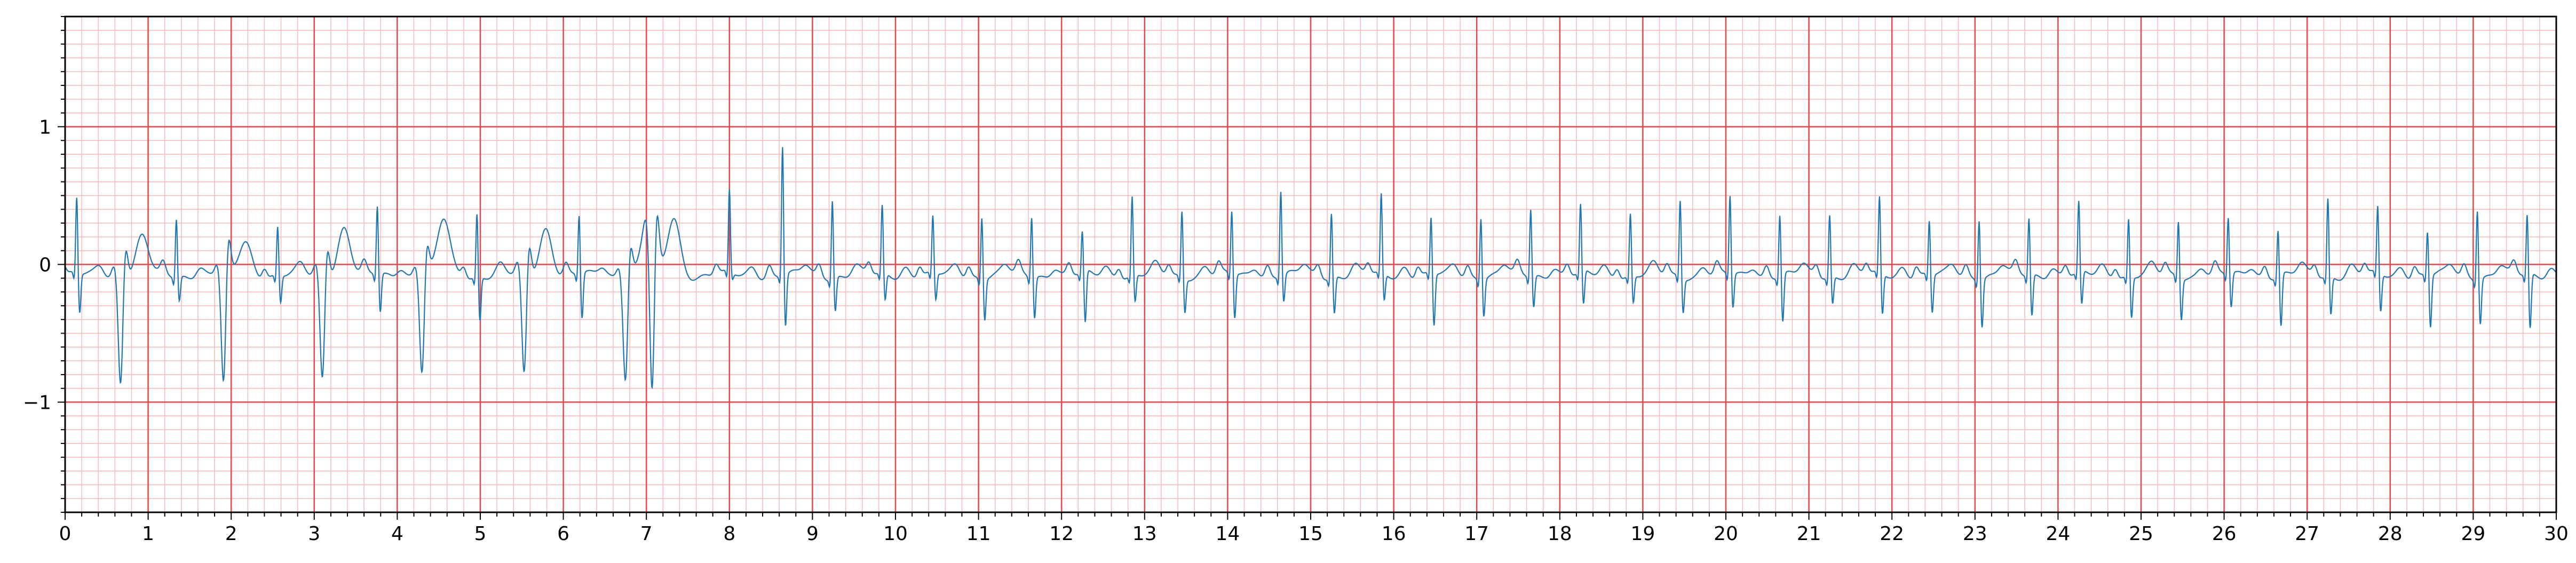  I want to click on x-tick-label: 26, so click(2224, 534).